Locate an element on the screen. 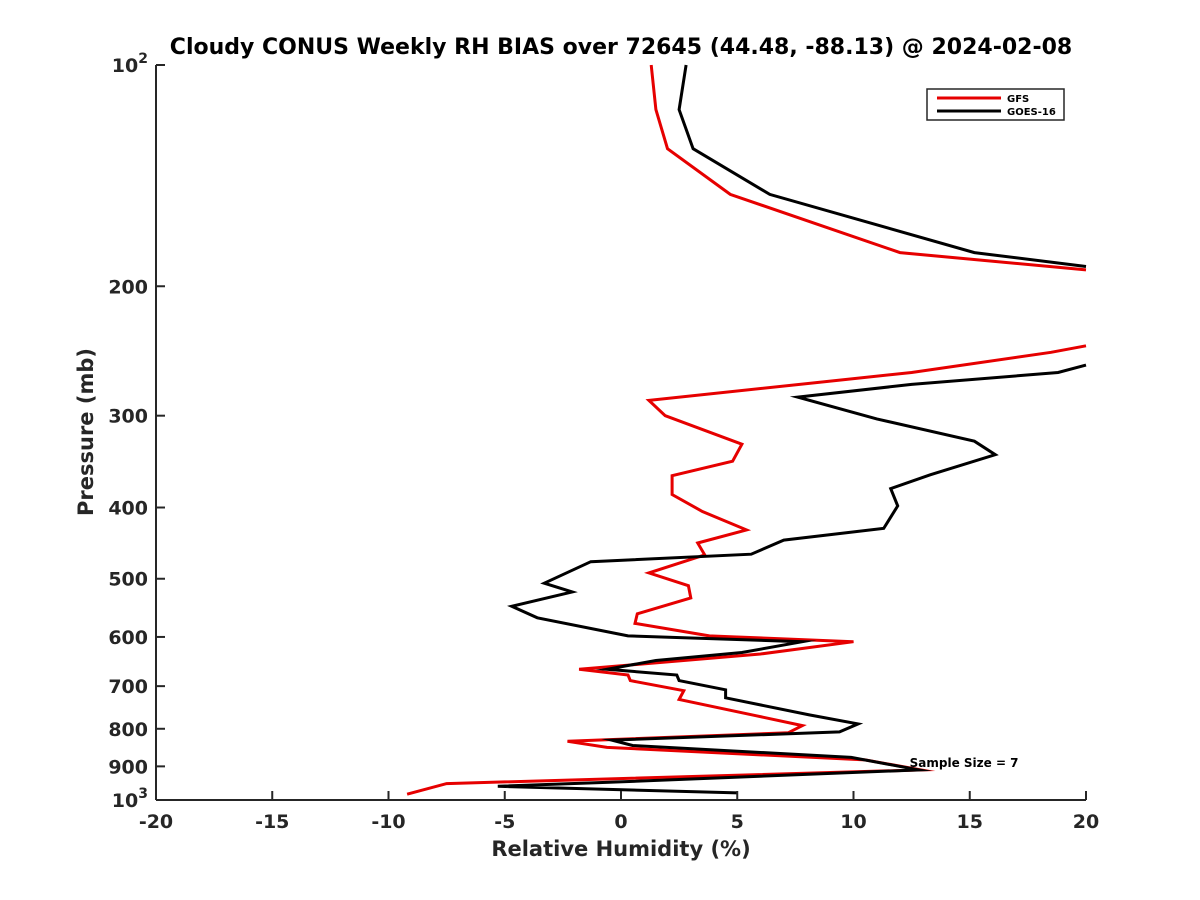  x-tick-label: 5 is located at coordinates (737, 822).